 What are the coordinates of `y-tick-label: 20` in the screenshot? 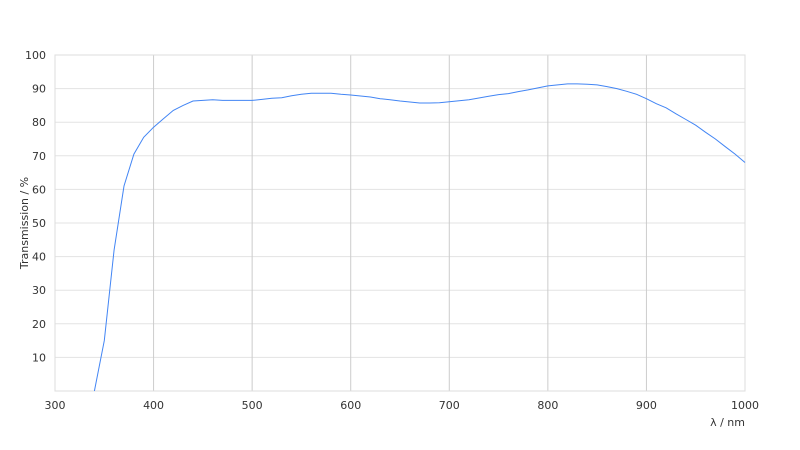 It's located at (39, 324).